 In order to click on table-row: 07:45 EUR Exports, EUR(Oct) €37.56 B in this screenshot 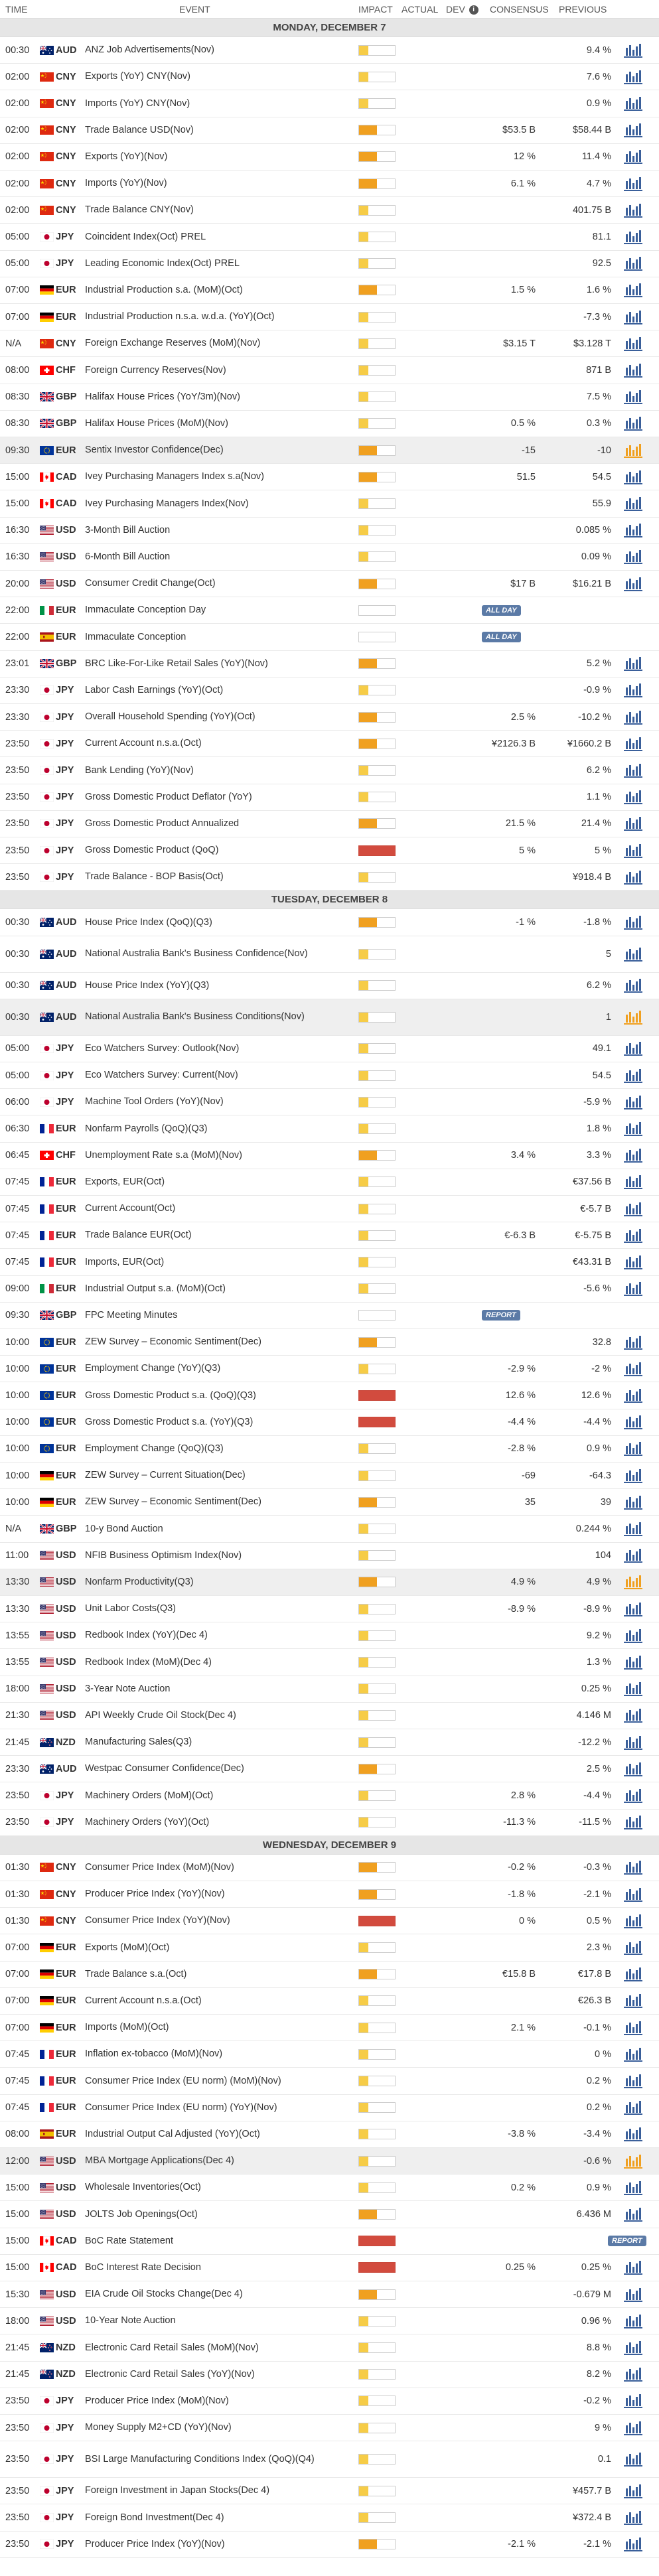, I will do `click(330, 1183)`.